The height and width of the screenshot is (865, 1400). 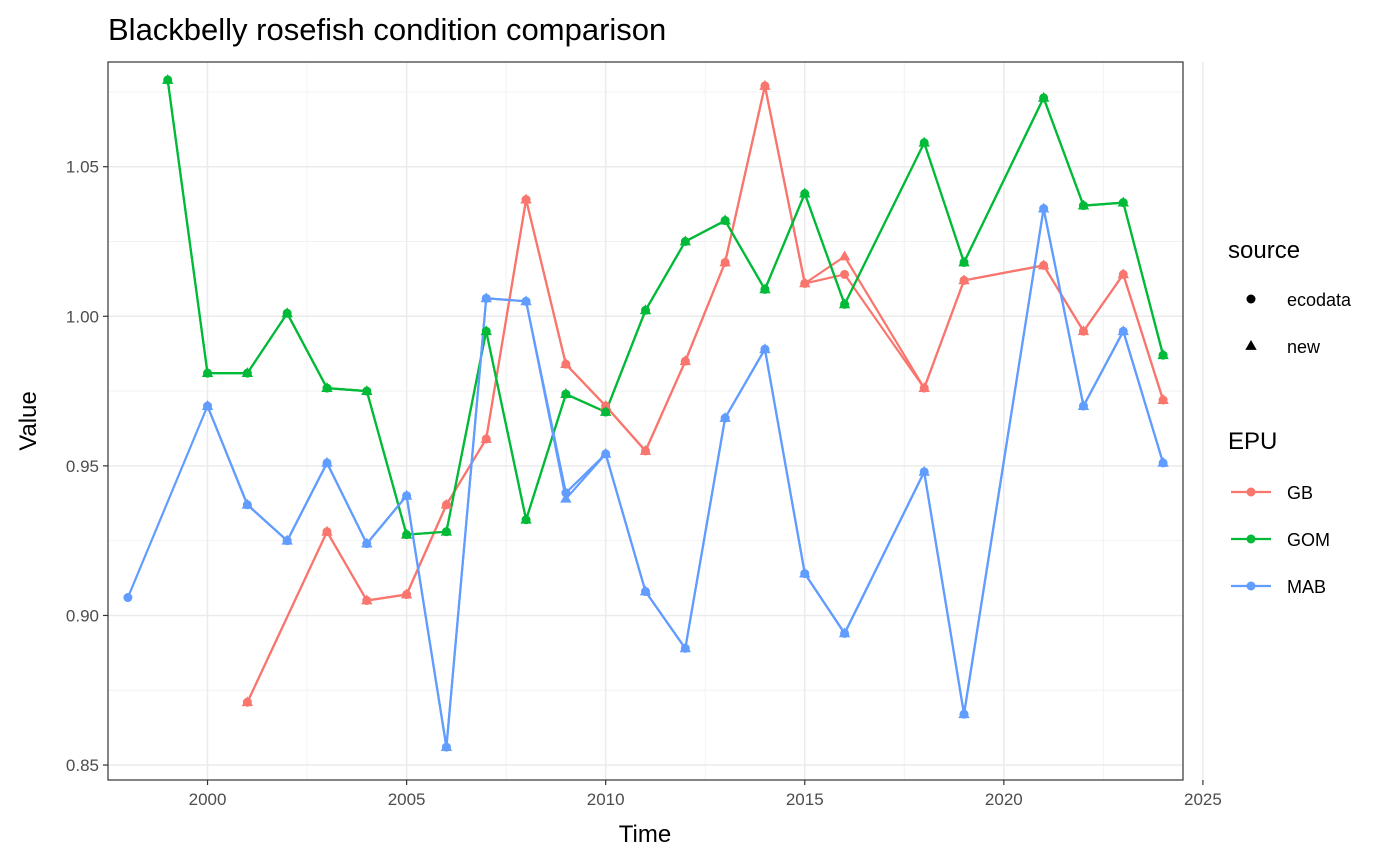 I want to click on y-axis-title: Value, so click(x=28, y=421).